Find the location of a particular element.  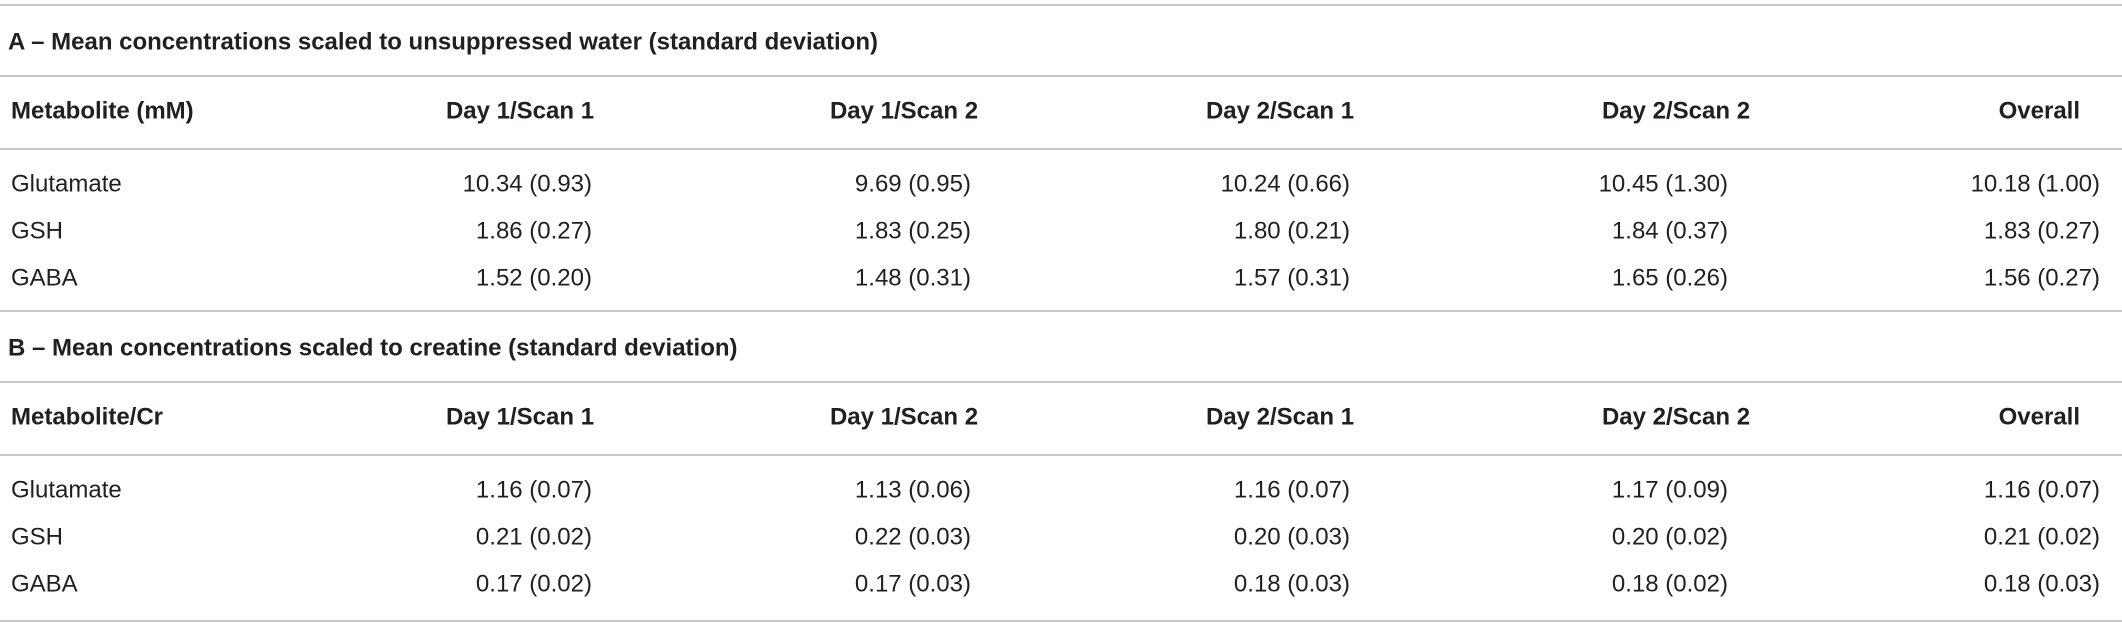

cell: 0.20 (0.02) is located at coordinates (1670, 536).